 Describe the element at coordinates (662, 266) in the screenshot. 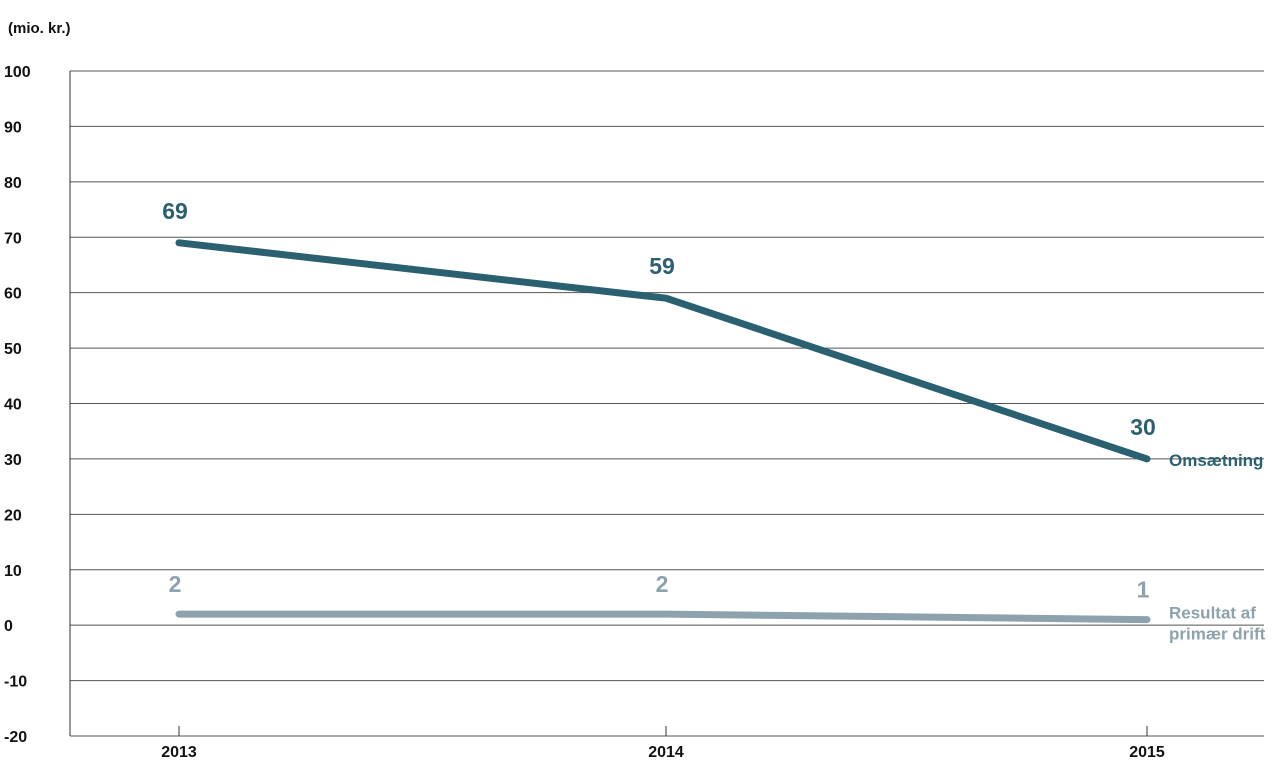

I see `data-label: 59` at that location.